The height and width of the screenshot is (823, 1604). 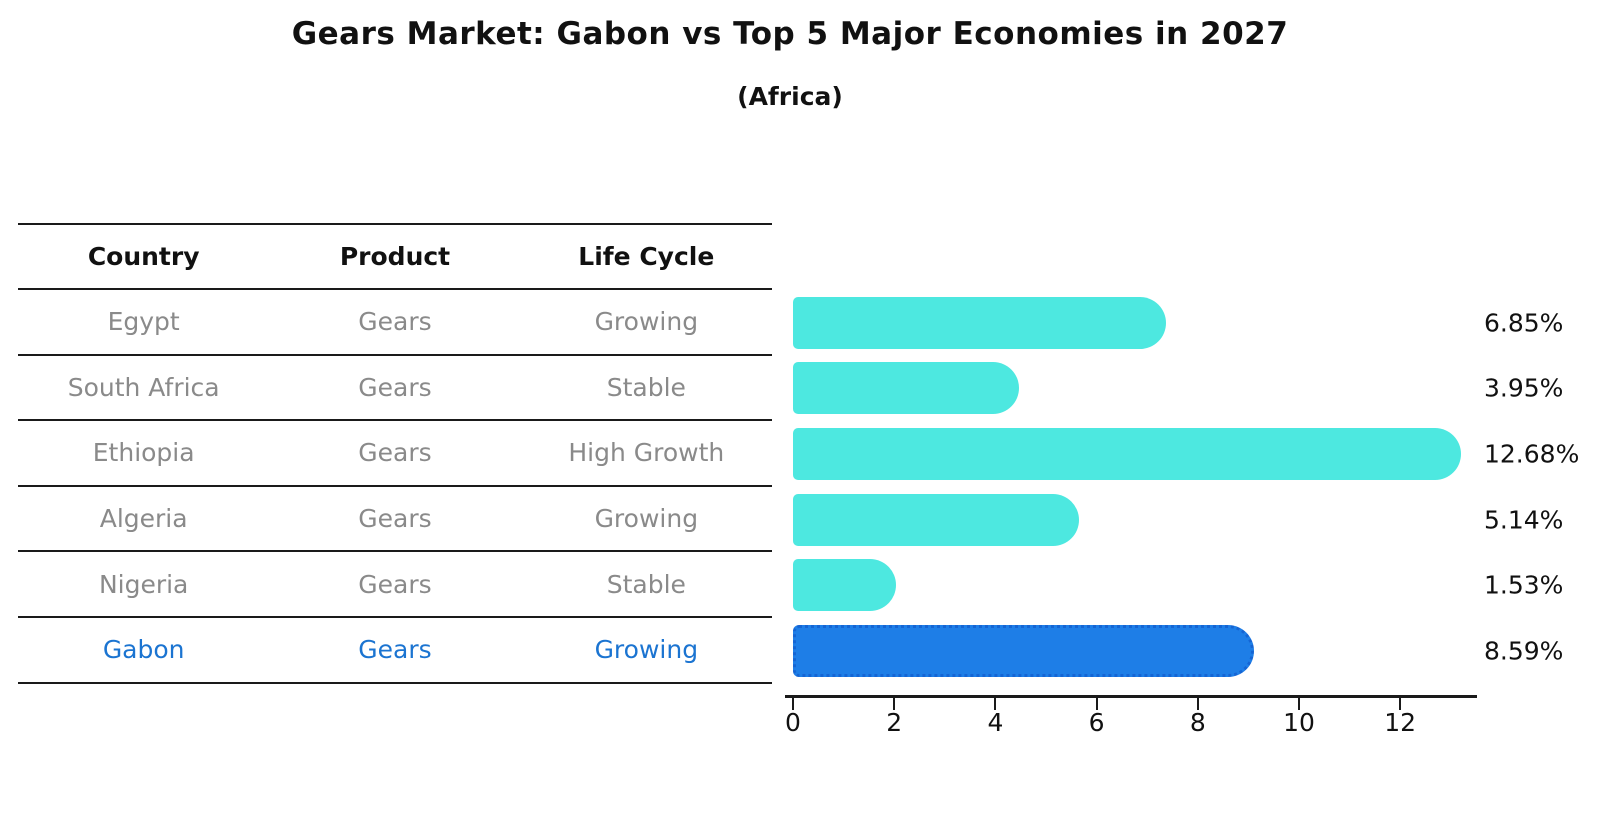 I want to click on table-row: Algeria Gears Growing, so click(x=395, y=520).